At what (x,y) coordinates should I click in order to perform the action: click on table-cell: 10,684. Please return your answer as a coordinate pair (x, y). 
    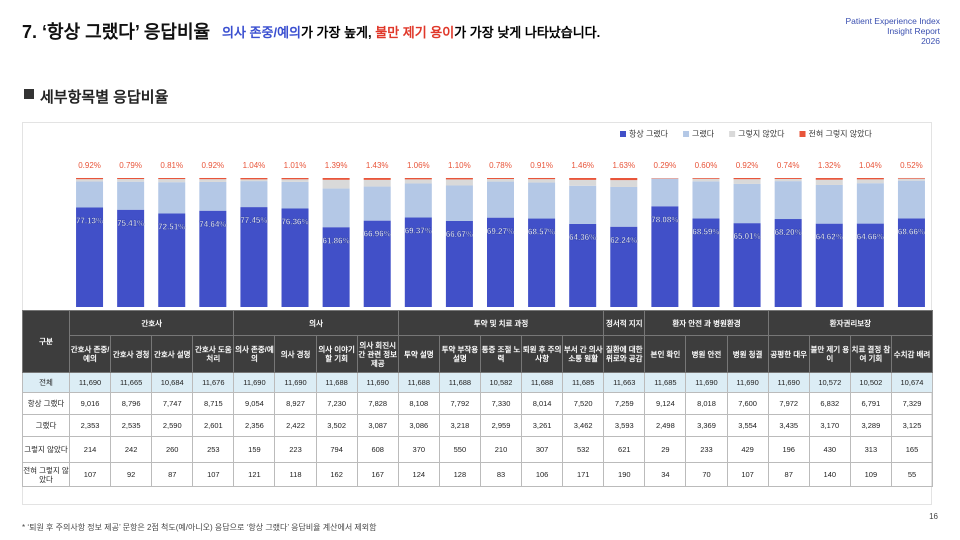
    Looking at the image, I should click on (172, 382).